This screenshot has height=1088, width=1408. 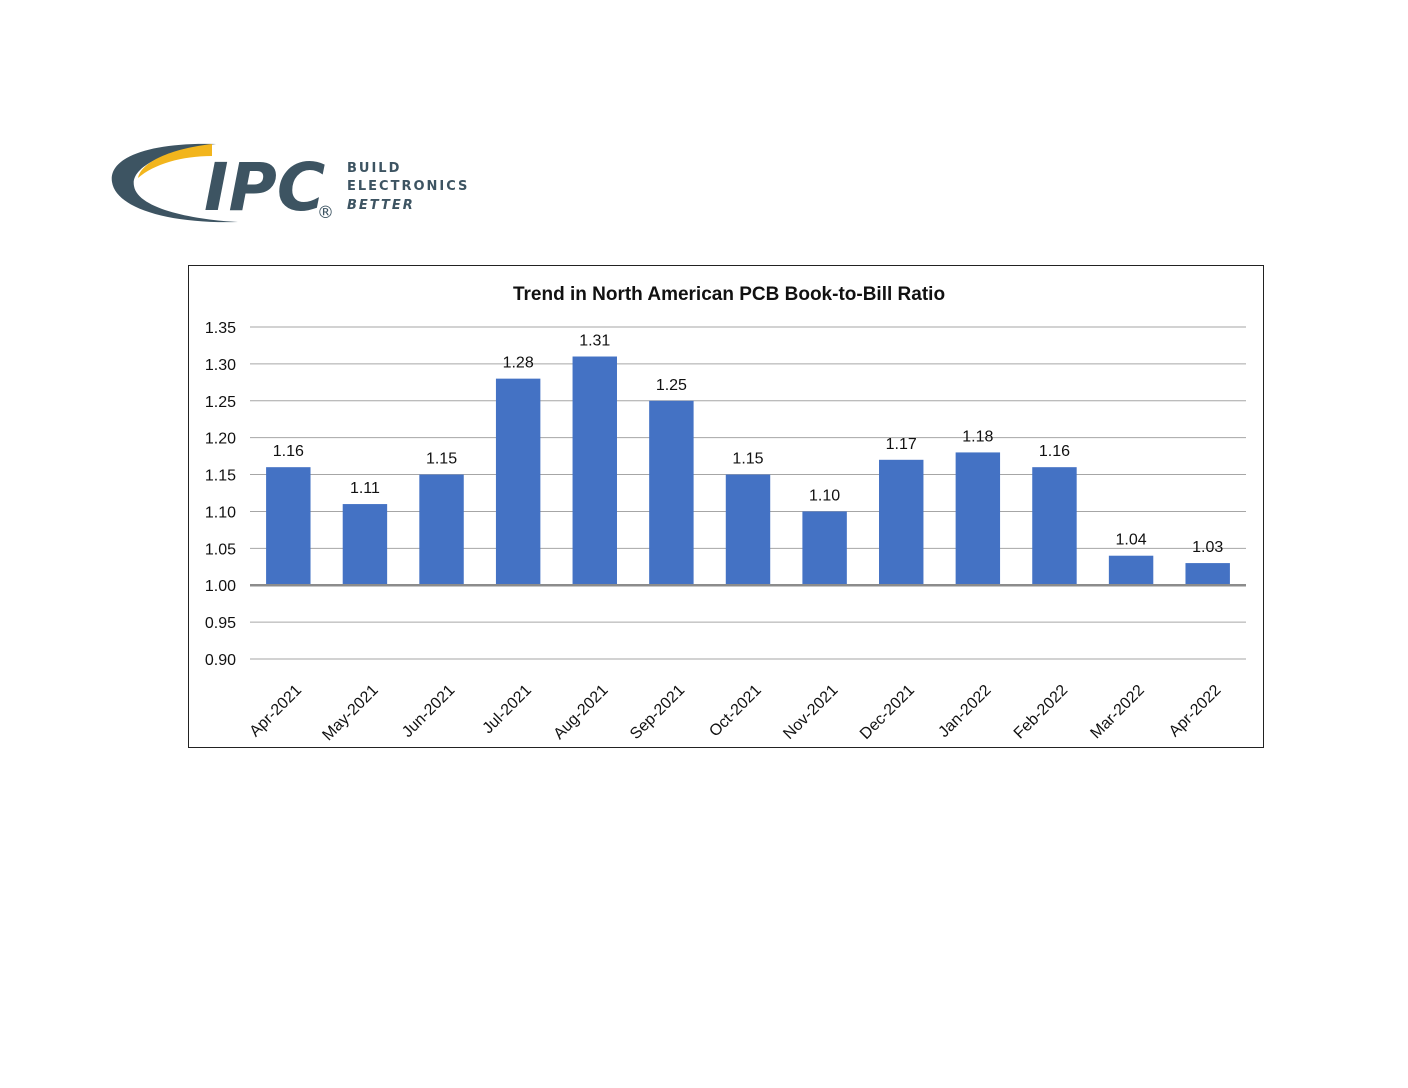 What do you see at coordinates (1207, 547) in the screenshot?
I see `data-label: 1.03` at bounding box center [1207, 547].